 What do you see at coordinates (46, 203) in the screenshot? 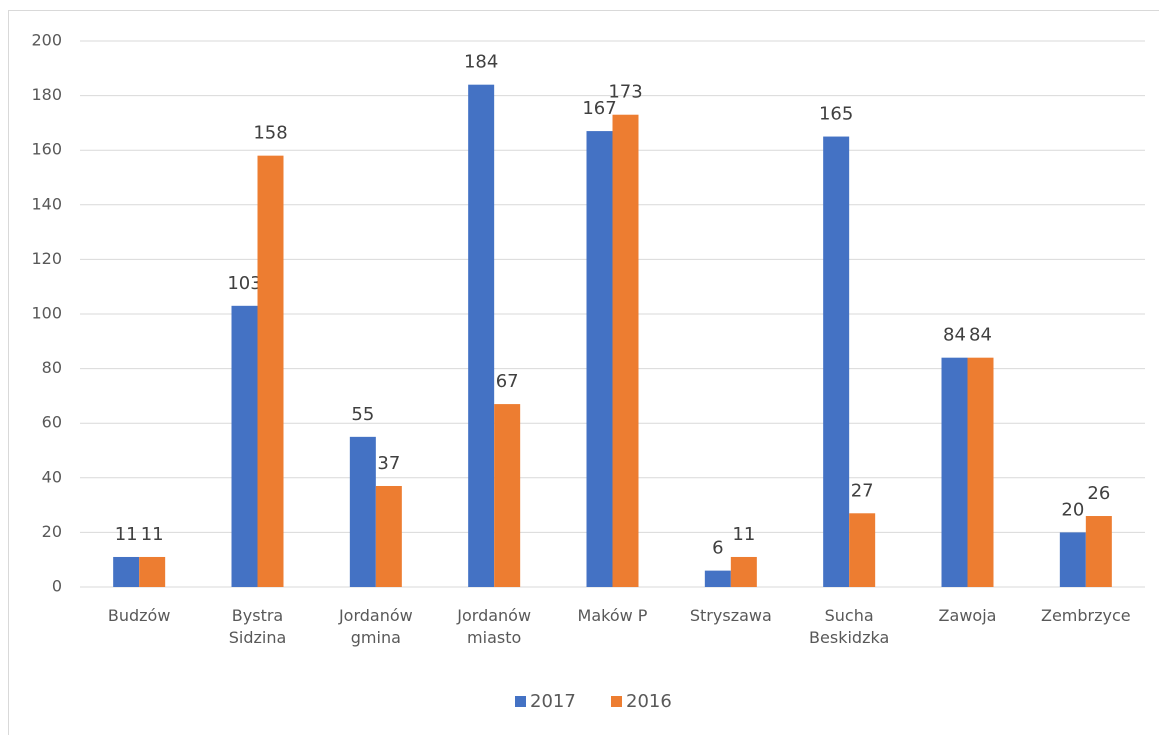
I see `y-tick-label: 140` at bounding box center [46, 203].